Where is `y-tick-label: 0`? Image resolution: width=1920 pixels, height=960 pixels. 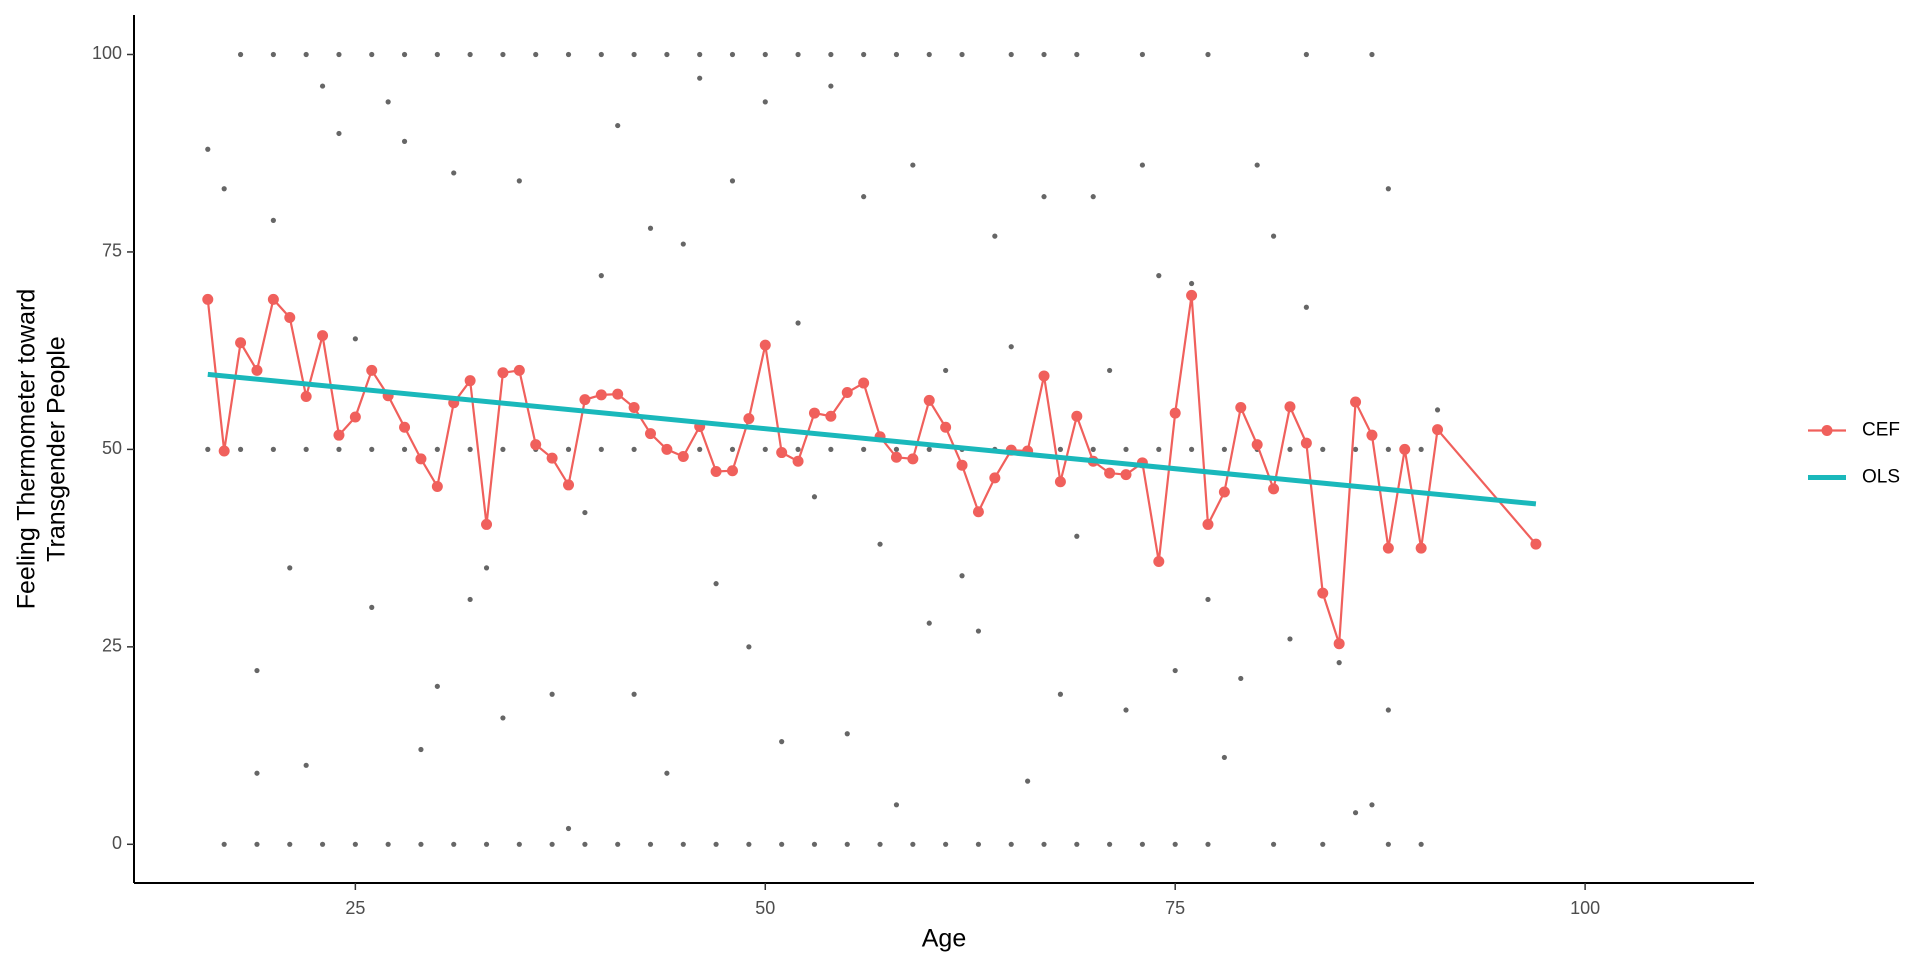 y-tick-label: 0 is located at coordinates (117, 843).